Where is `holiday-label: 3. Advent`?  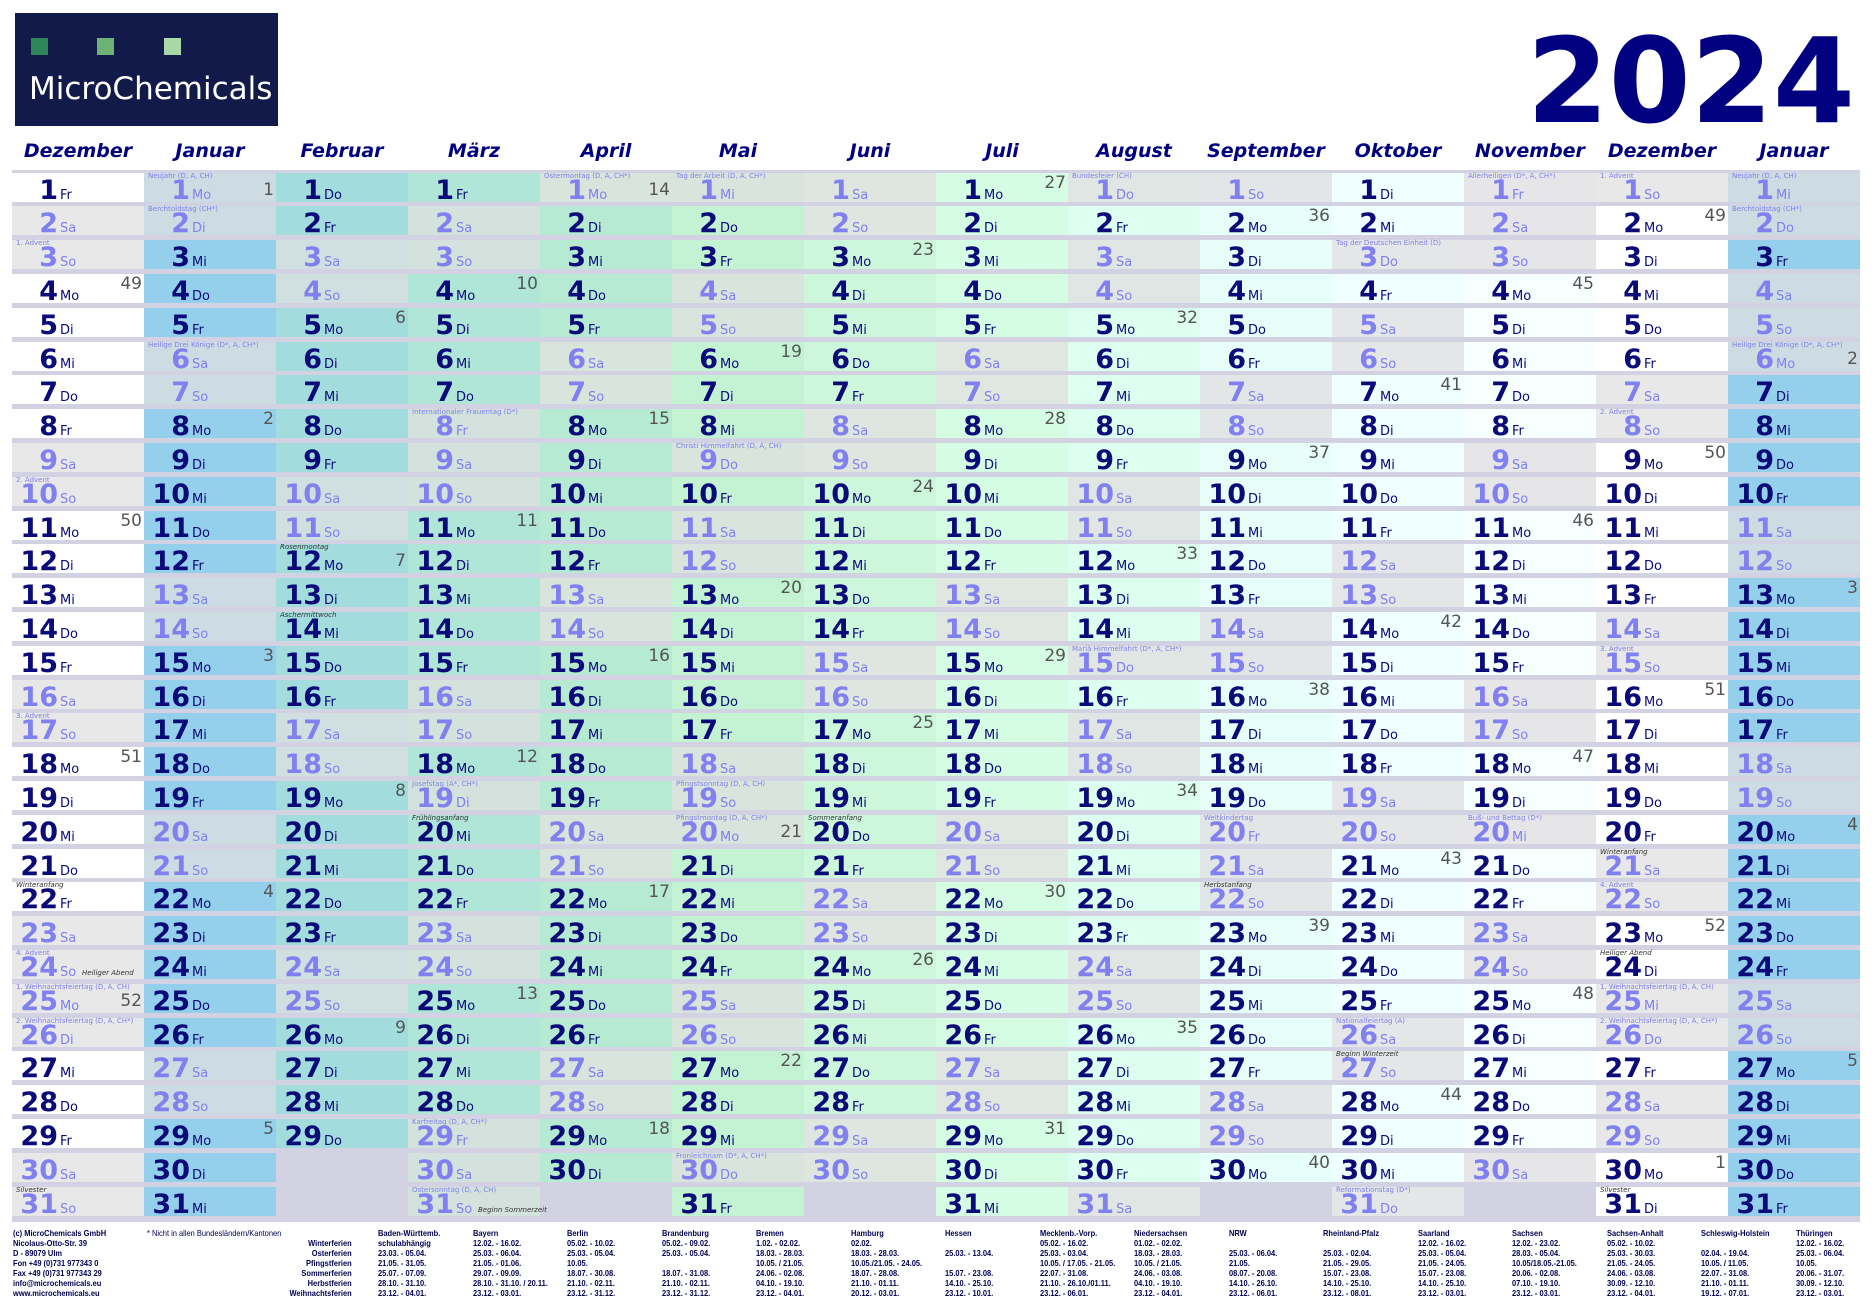 holiday-label: 3. Advent is located at coordinates (33, 716).